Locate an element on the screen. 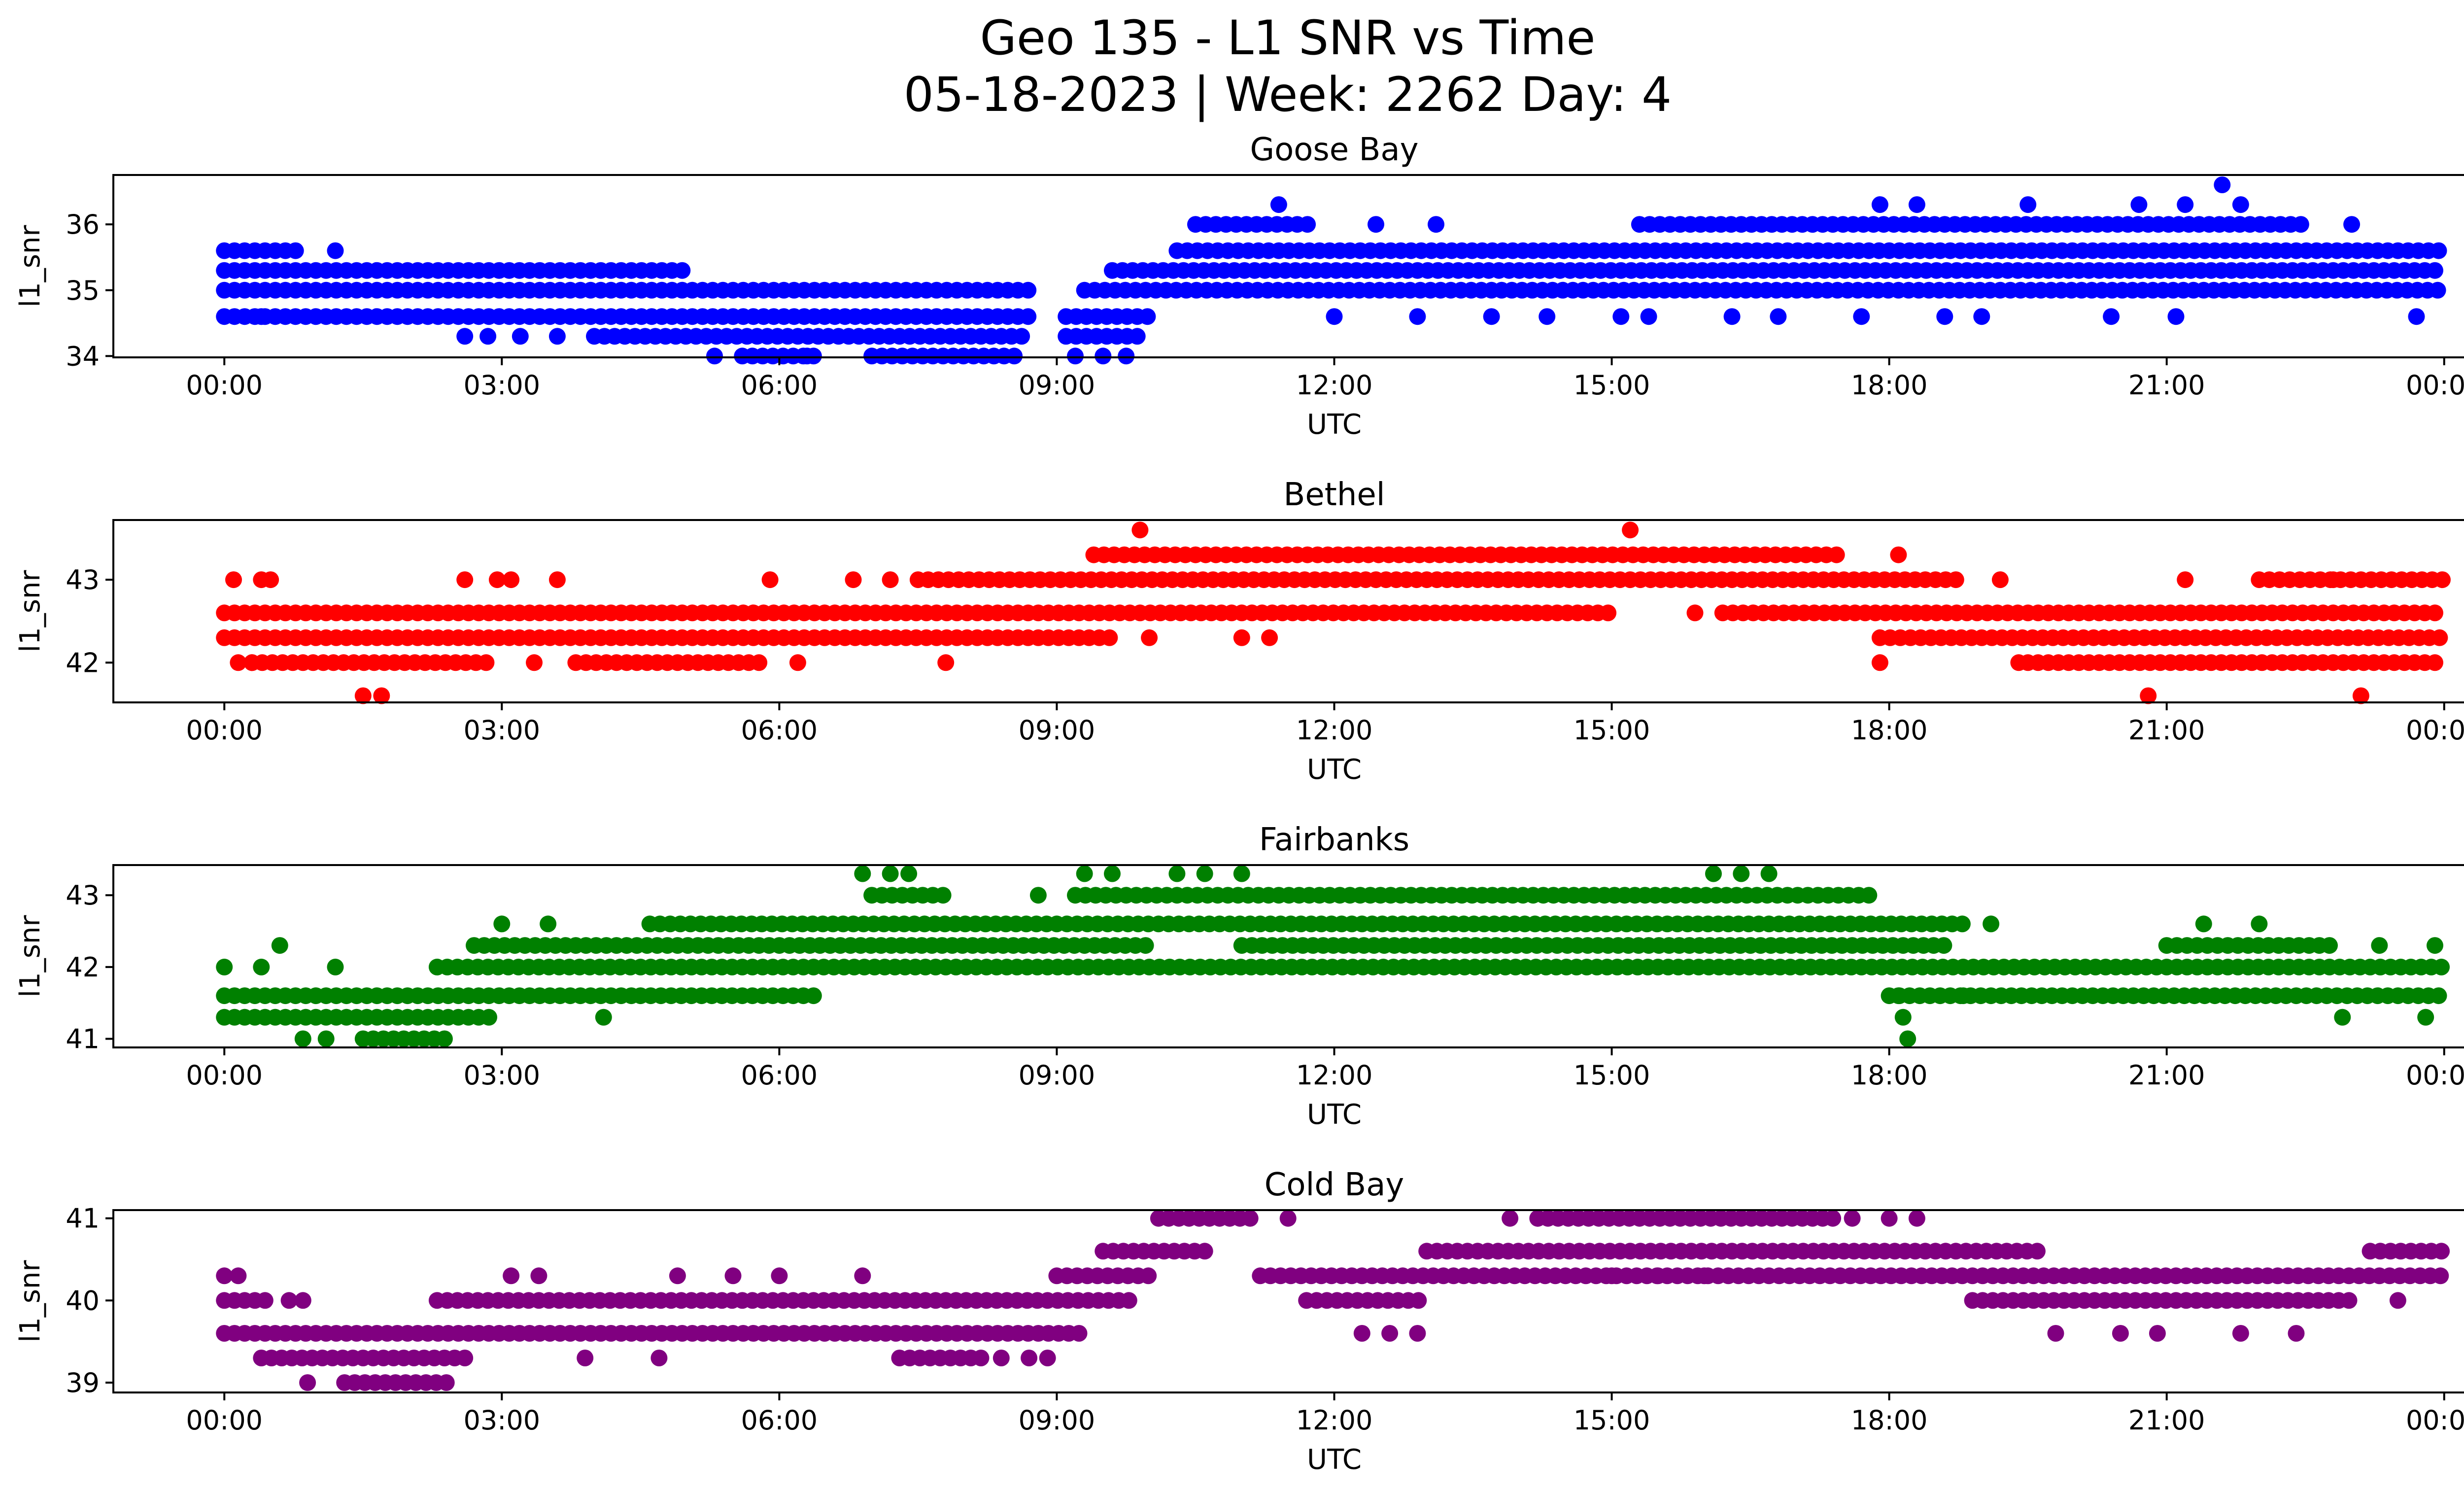  x-tick-label: 21:00 is located at coordinates (2166, 1075).